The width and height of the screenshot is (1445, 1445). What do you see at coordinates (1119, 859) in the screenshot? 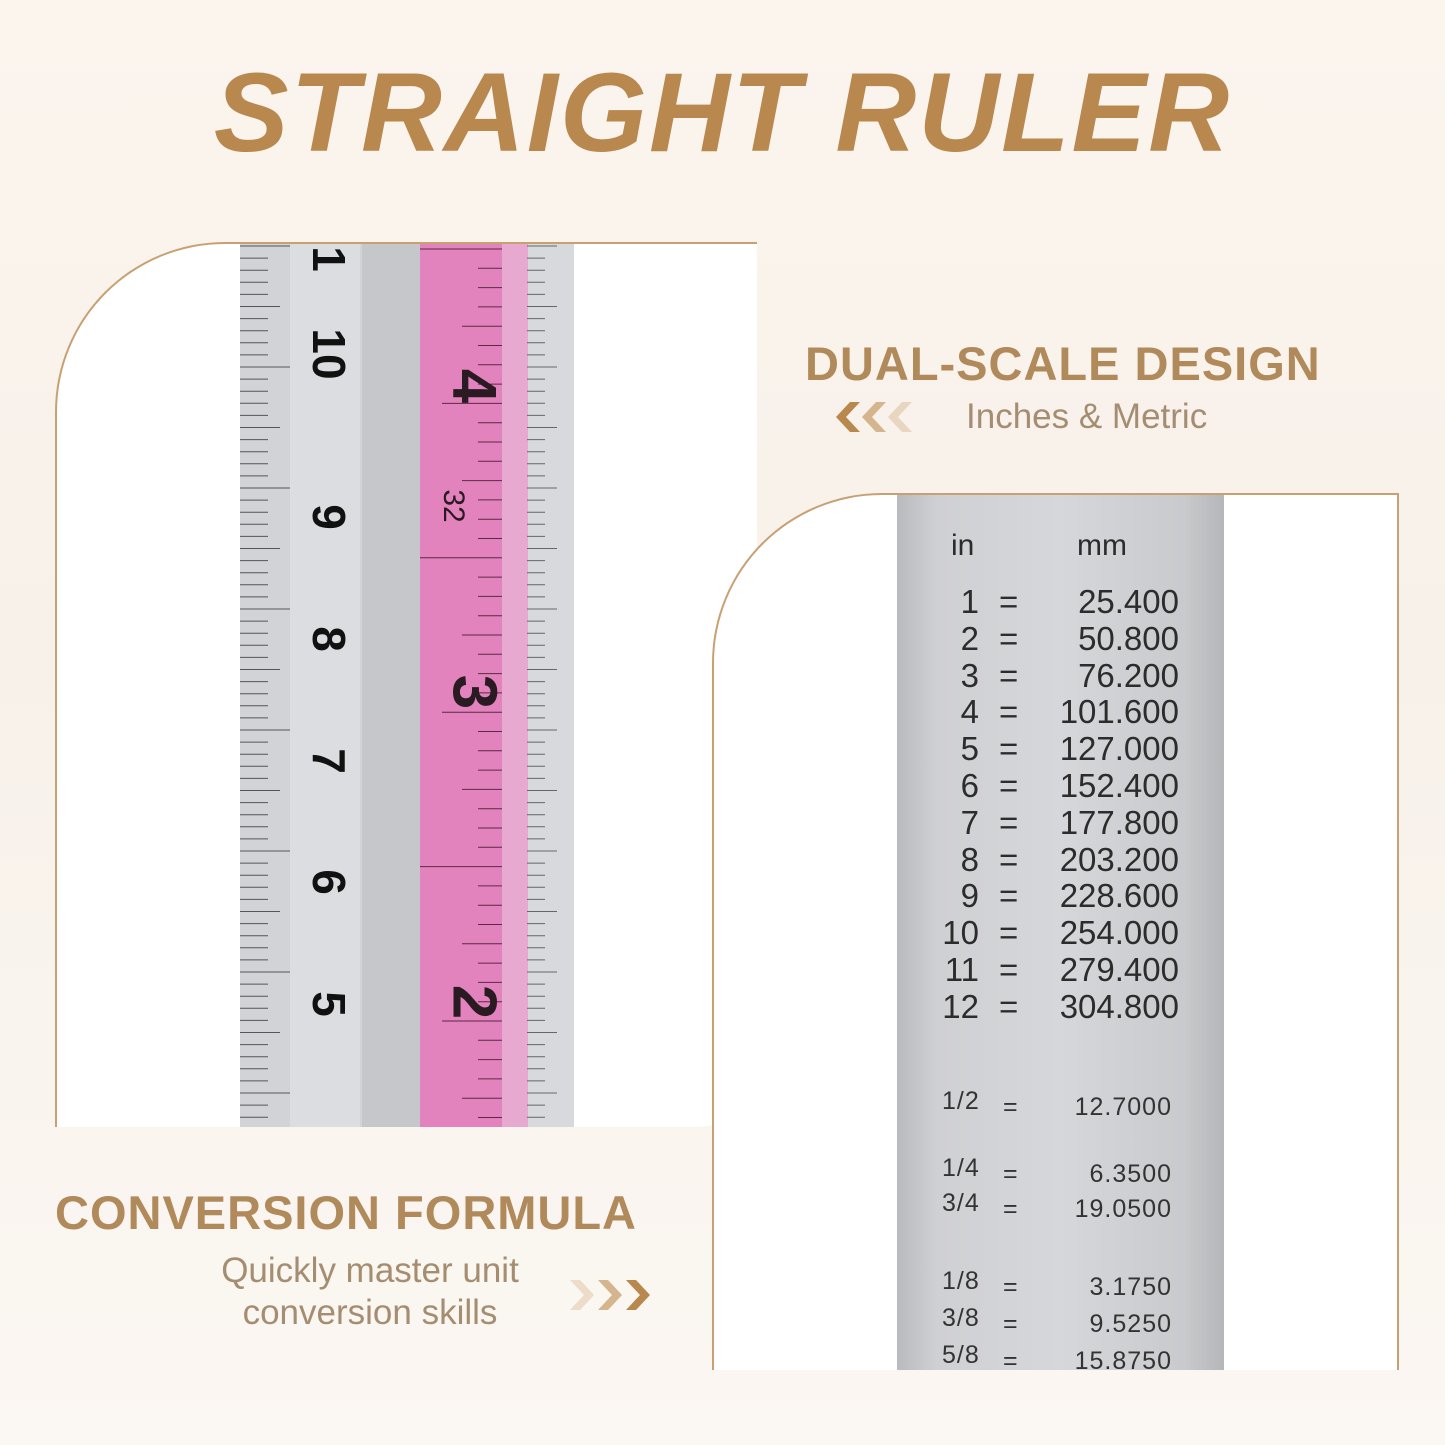
I see `mm-value: 203.200` at bounding box center [1119, 859].